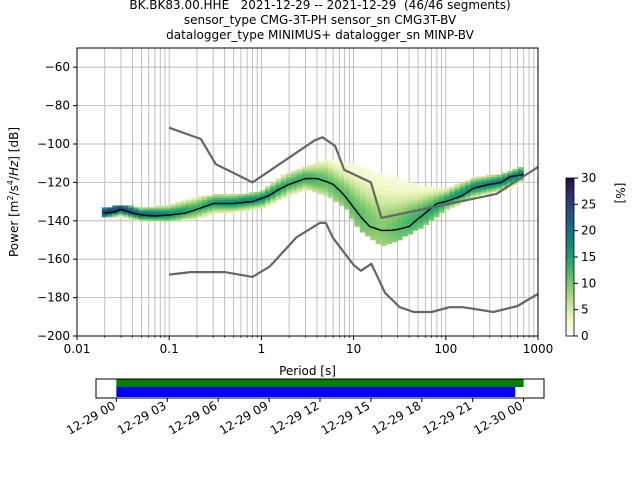 The image size is (640, 480). Describe the element at coordinates (353, 267) in the screenshot. I see `nlnm-line` at that location.